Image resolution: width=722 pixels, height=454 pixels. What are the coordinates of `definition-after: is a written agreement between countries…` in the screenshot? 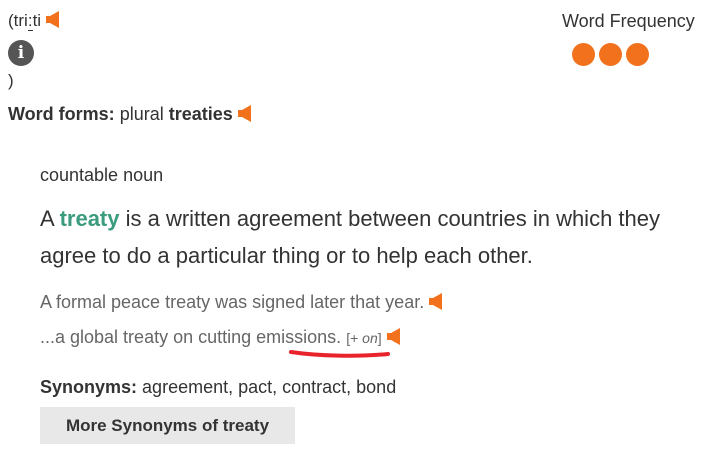 It's located at (350, 237).